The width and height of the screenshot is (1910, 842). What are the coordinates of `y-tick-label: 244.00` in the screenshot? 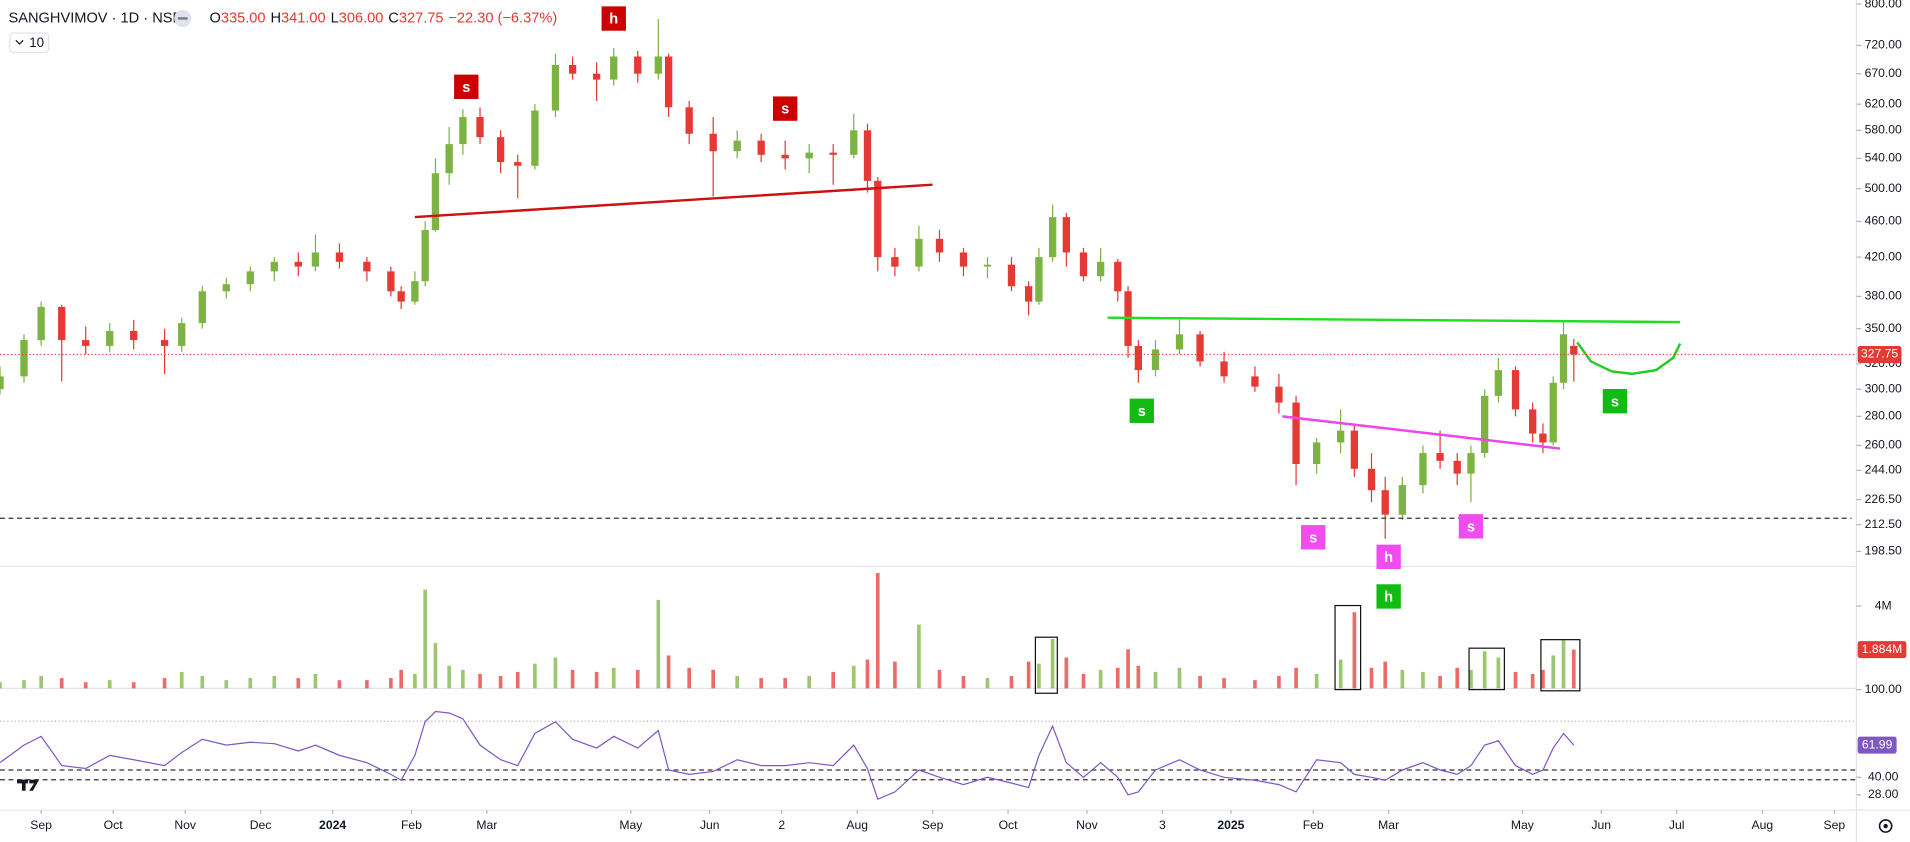 It's located at (1883, 470).